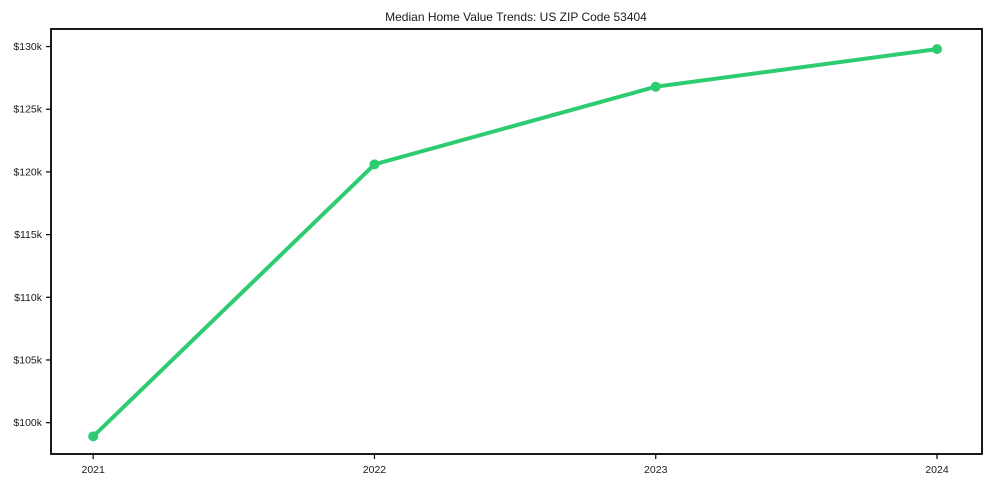 Image resolution: width=990 pixels, height=490 pixels. Describe the element at coordinates (937, 470) in the screenshot. I see `x-tick-label: 2024` at that location.